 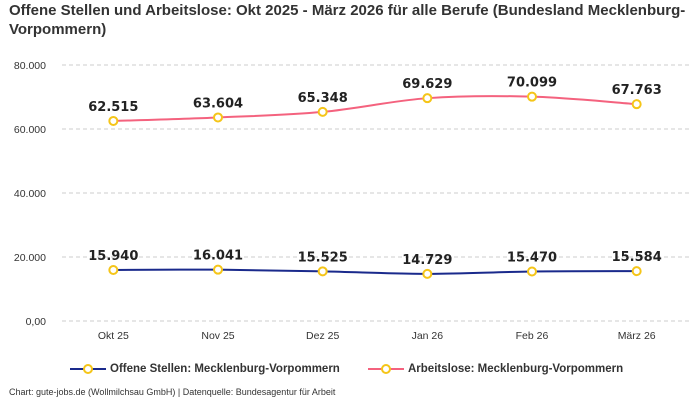 What do you see at coordinates (217, 336) in the screenshot?
I see `x-tick-label: Nov 25` at bounding box center [217, 336].